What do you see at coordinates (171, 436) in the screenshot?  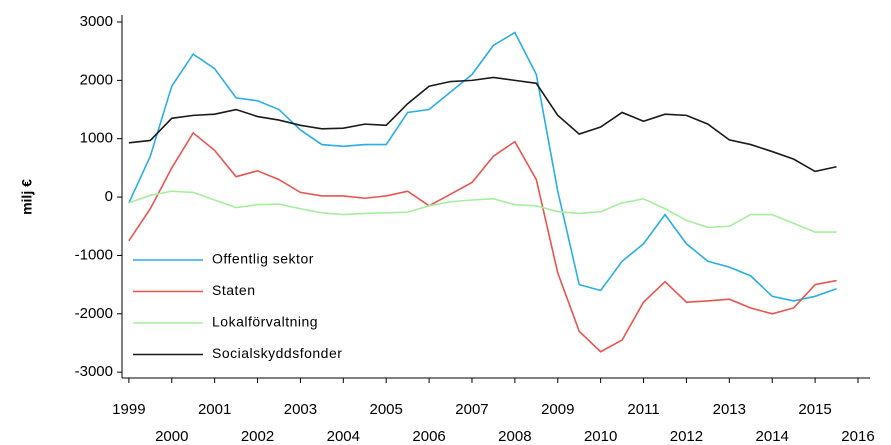 I see `x-tick-label: 2000` at bounding box center [171, 436].